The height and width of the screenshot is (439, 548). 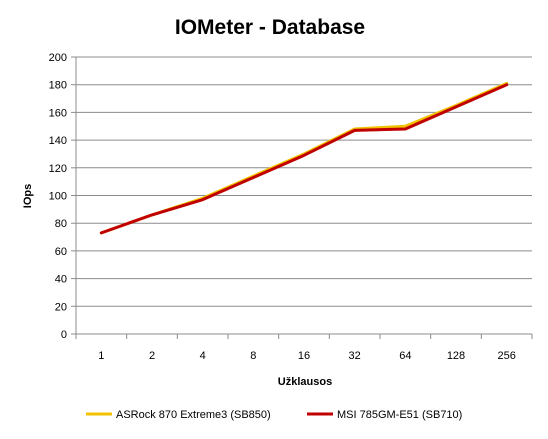 I want to click on legend-label: ASRock 870 Extreme3 (SB850), so click(x=193, y=415).